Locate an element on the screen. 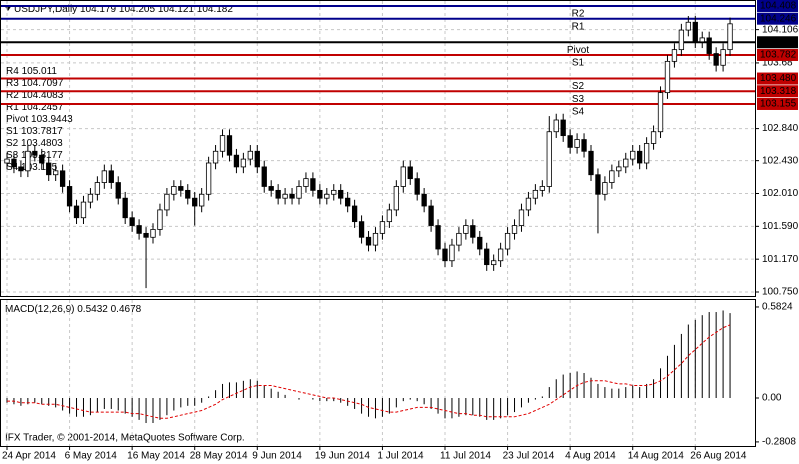 The height and width of the screenshot is (464, 799). pivot-axis-label: 103.155 is located at coordinates (778, 104).